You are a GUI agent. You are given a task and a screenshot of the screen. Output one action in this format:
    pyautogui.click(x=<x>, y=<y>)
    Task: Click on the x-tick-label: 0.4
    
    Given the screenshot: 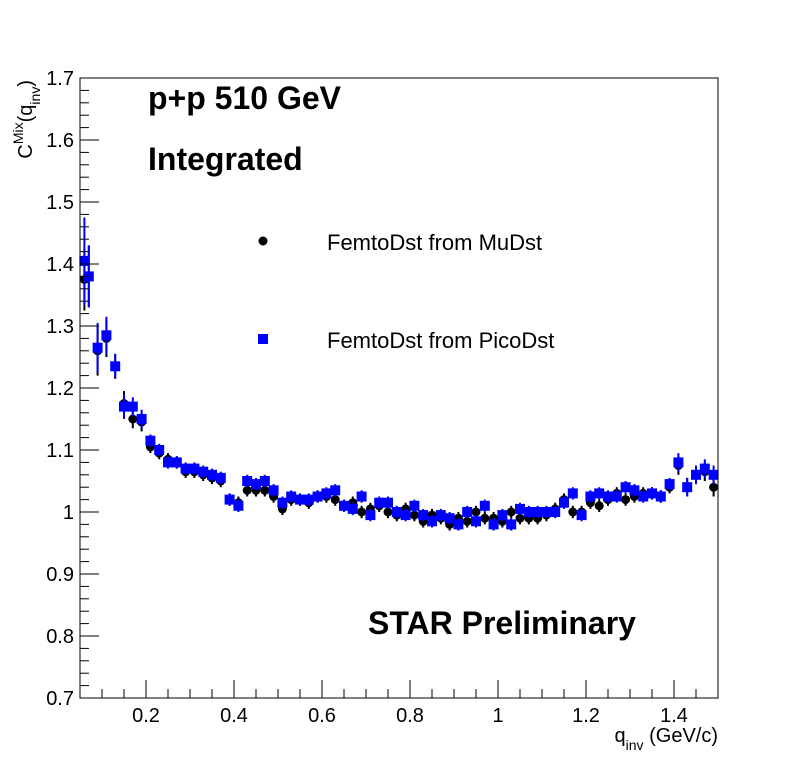 What is the action you would take?
    pyautogui.click(x=234, y=716)
    